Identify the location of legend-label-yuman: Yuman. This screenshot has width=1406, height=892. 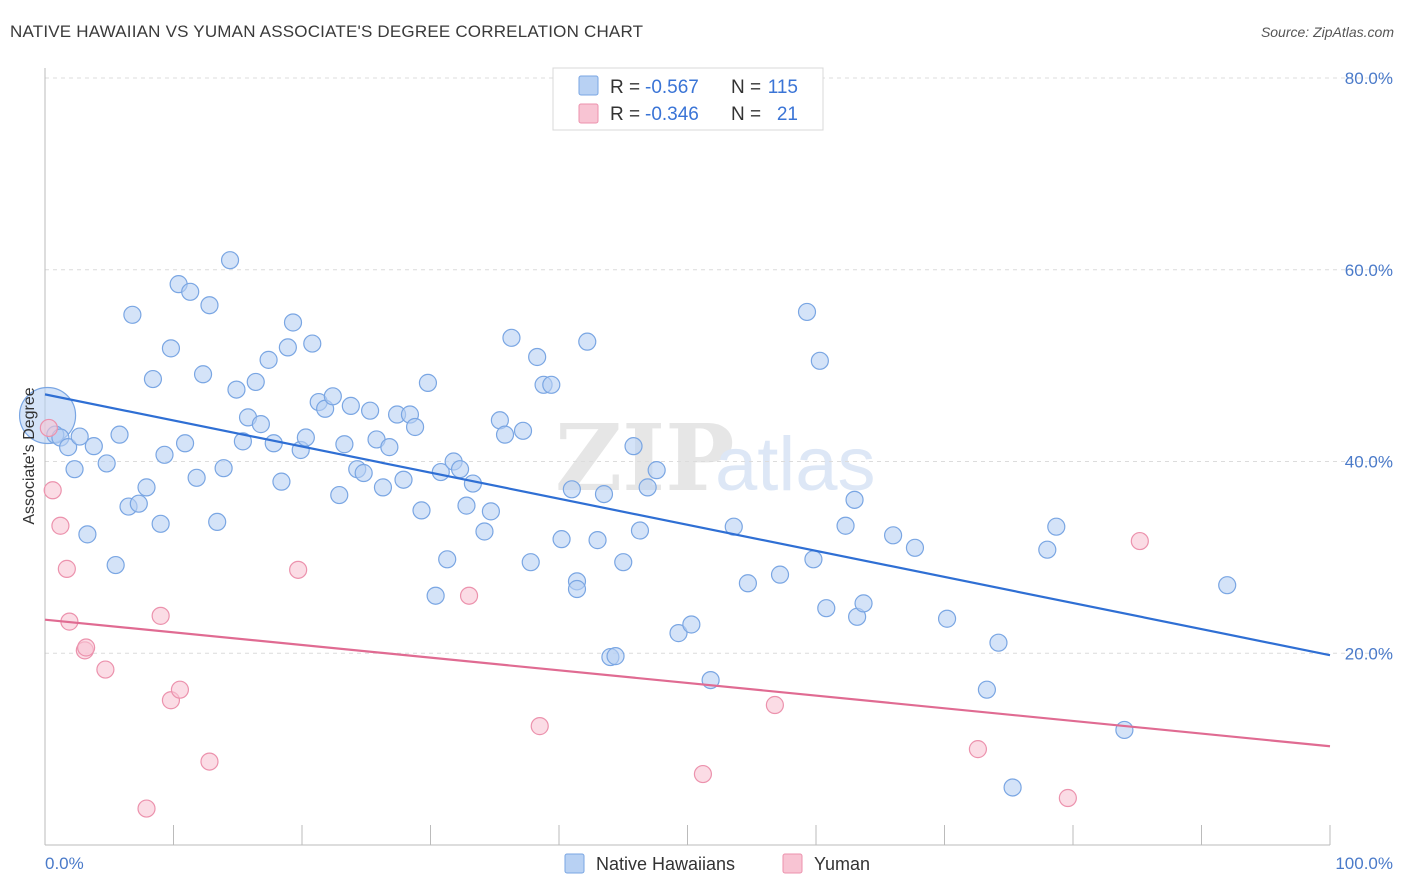
(842, 864).